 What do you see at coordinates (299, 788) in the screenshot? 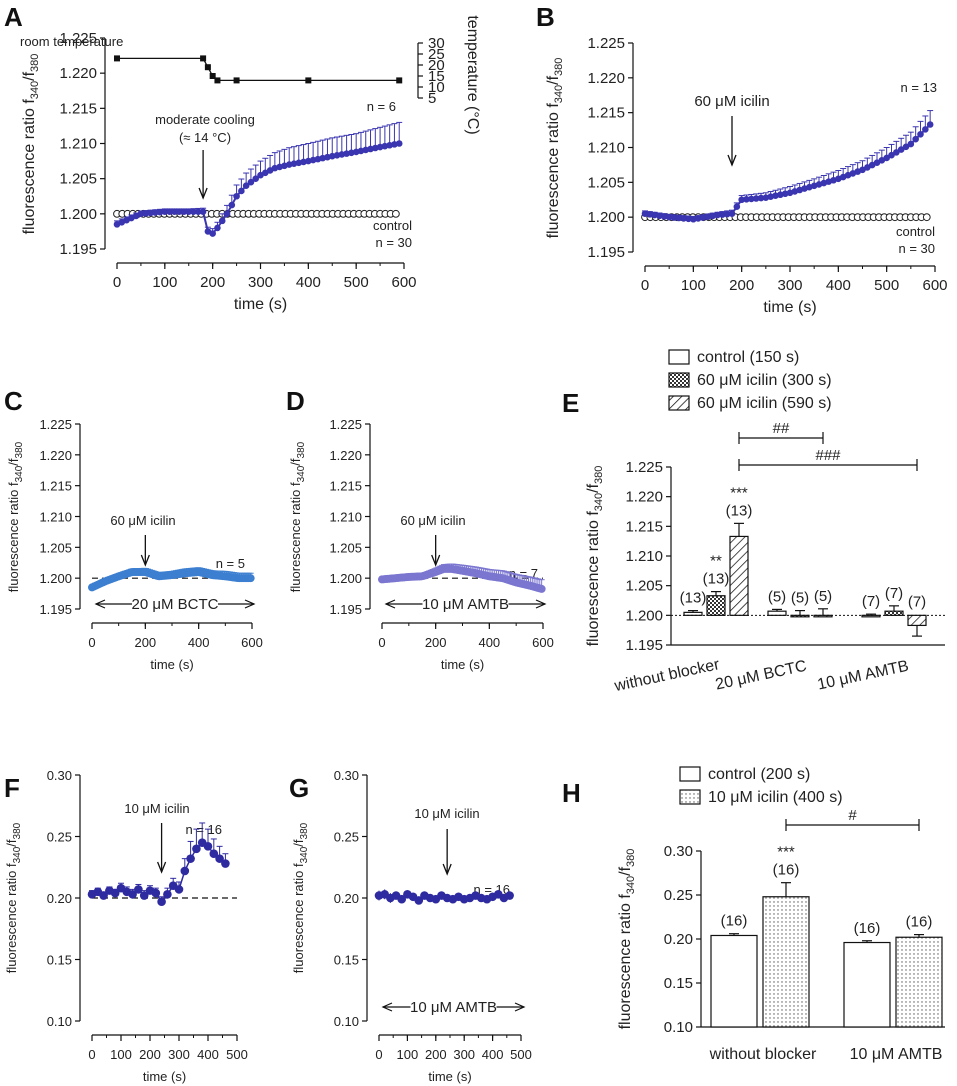
I see `panel-label-G: G` at bounding box center [299, 788].